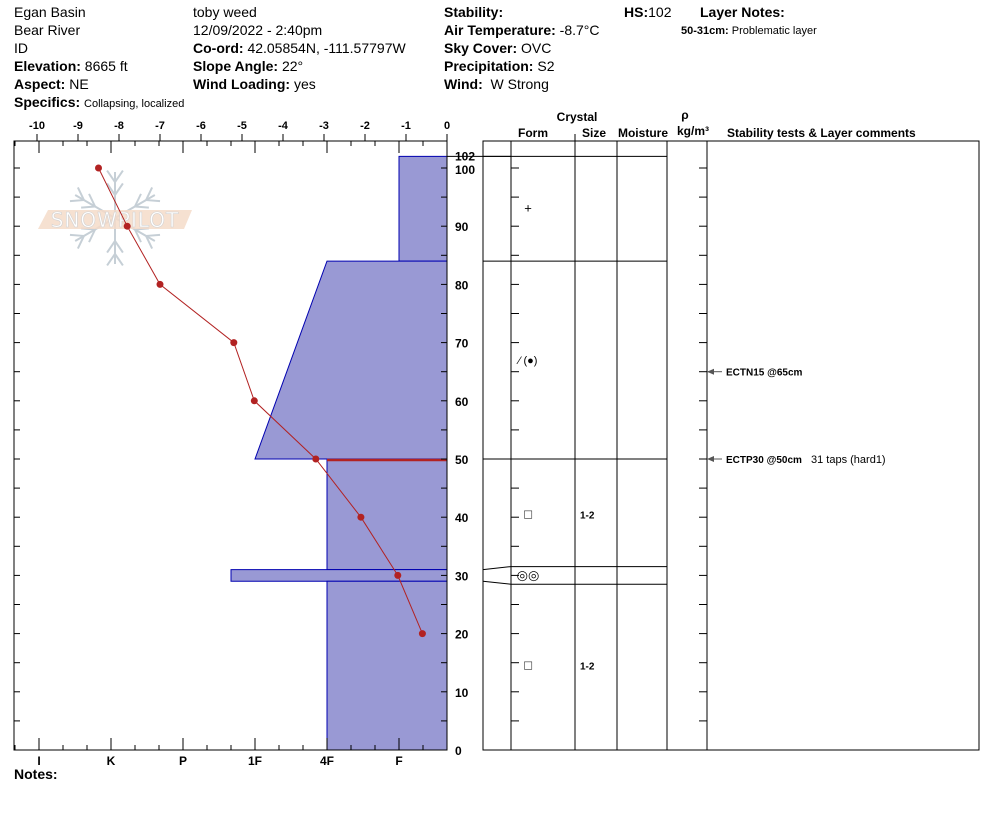 The width and height of the screenshot is (994, 840). Describe the element at coordinates (848, 460) in the screenshot. I see `stability-test-comment: 31 taps (hard1)` at that location.